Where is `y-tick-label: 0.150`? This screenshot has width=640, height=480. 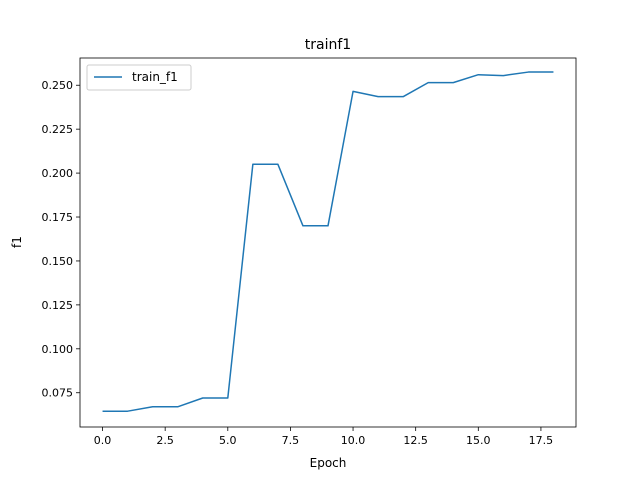
y-tick-label: 0.150 is located at coordinates (58, 261).